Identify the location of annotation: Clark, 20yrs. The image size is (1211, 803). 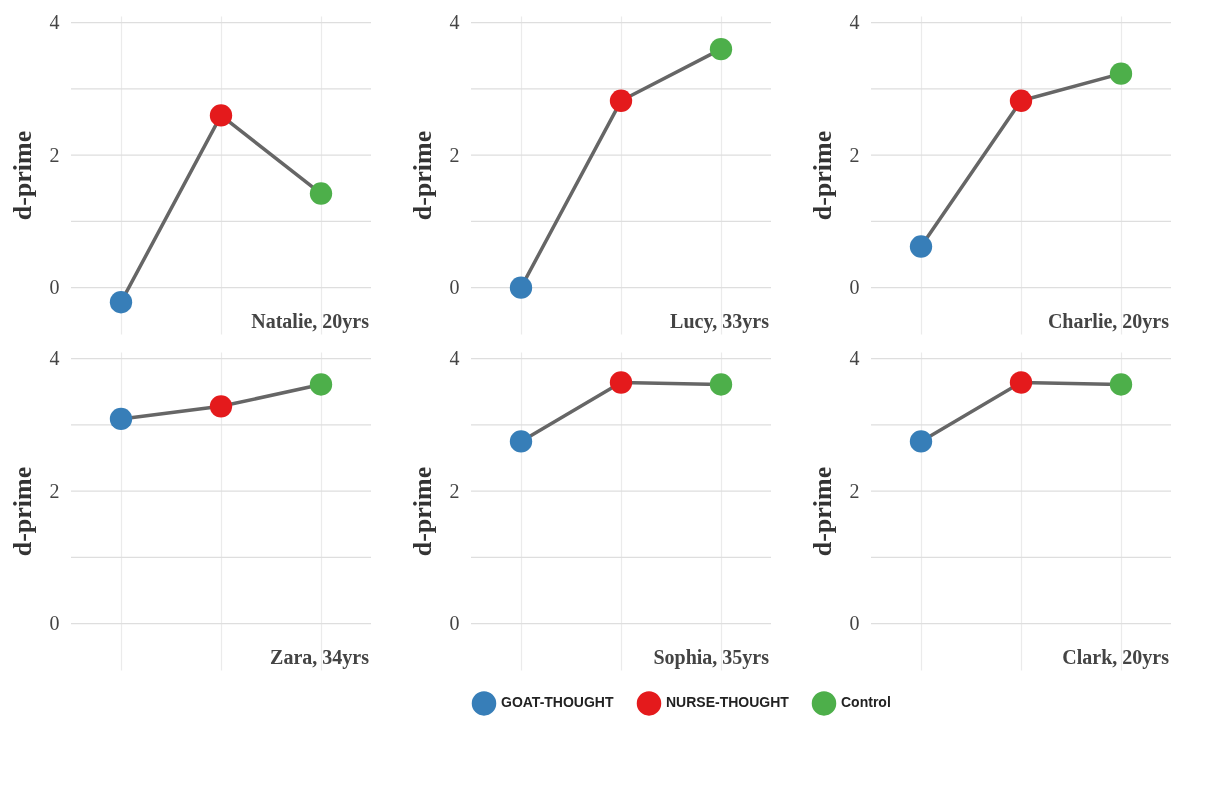
(1116, 657).